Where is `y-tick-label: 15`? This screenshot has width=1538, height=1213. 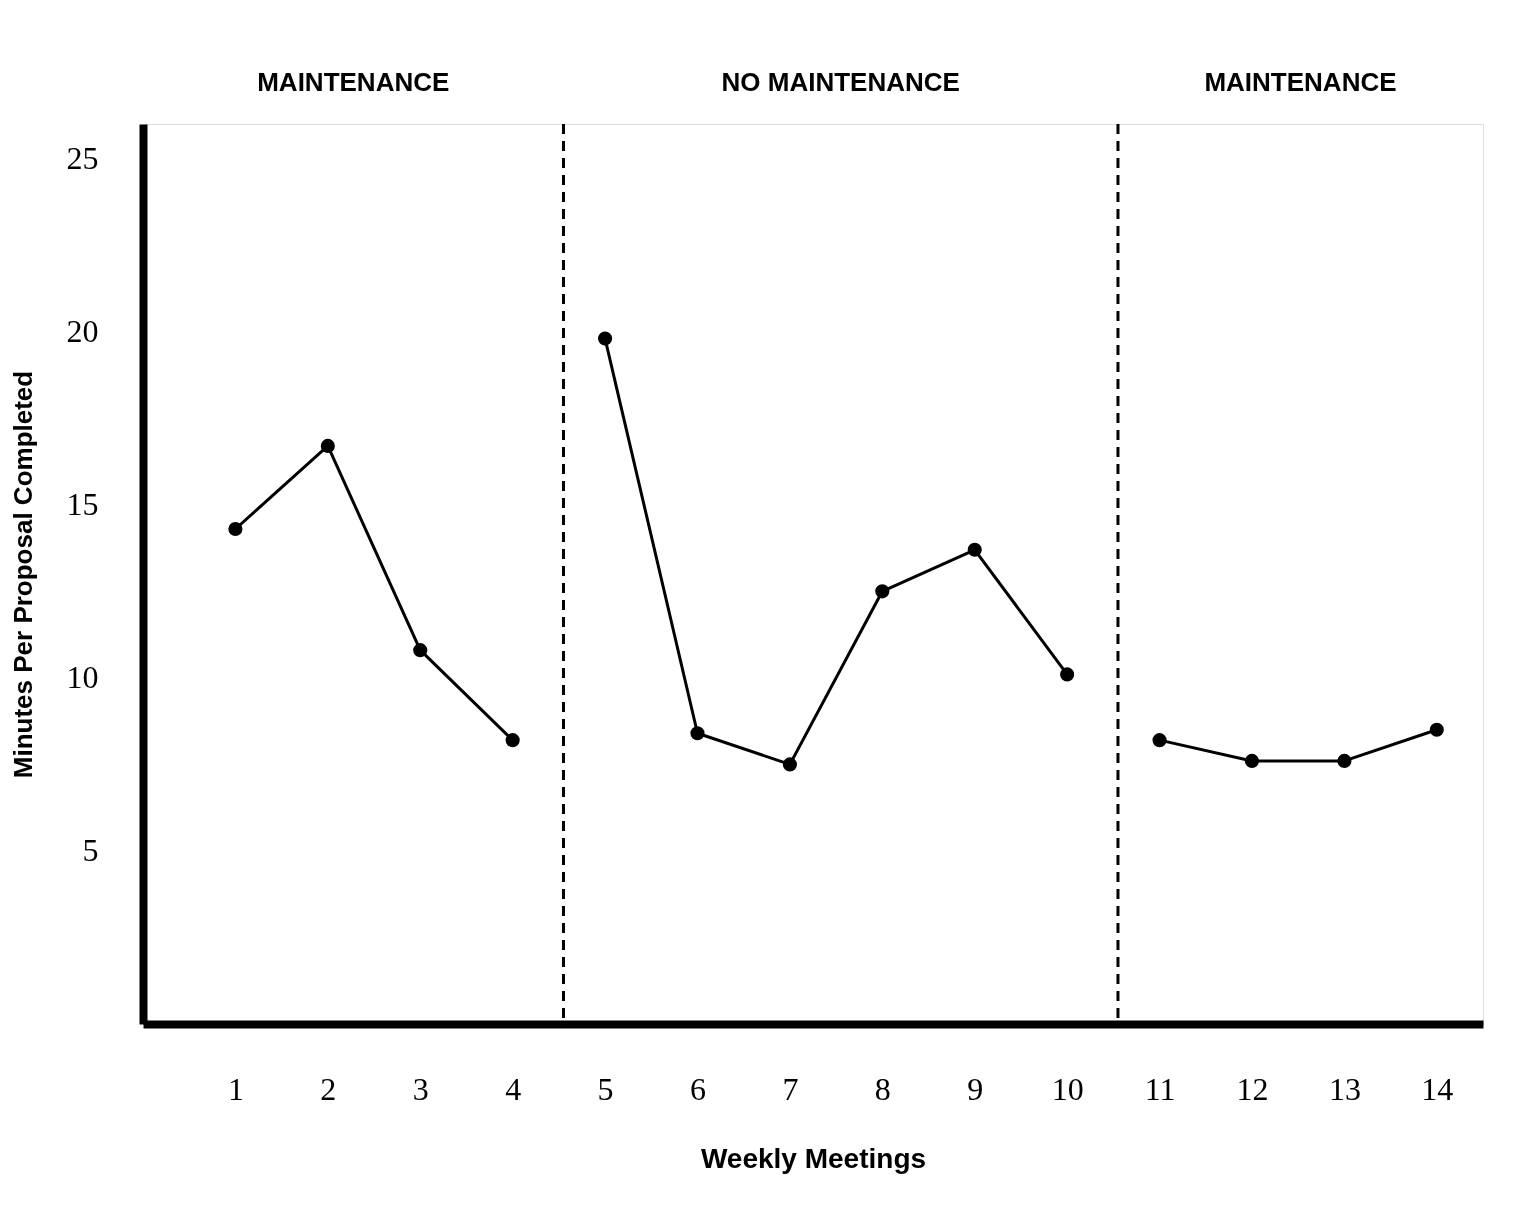 y-tick-label: 15 is located at coordinates (82, 504).